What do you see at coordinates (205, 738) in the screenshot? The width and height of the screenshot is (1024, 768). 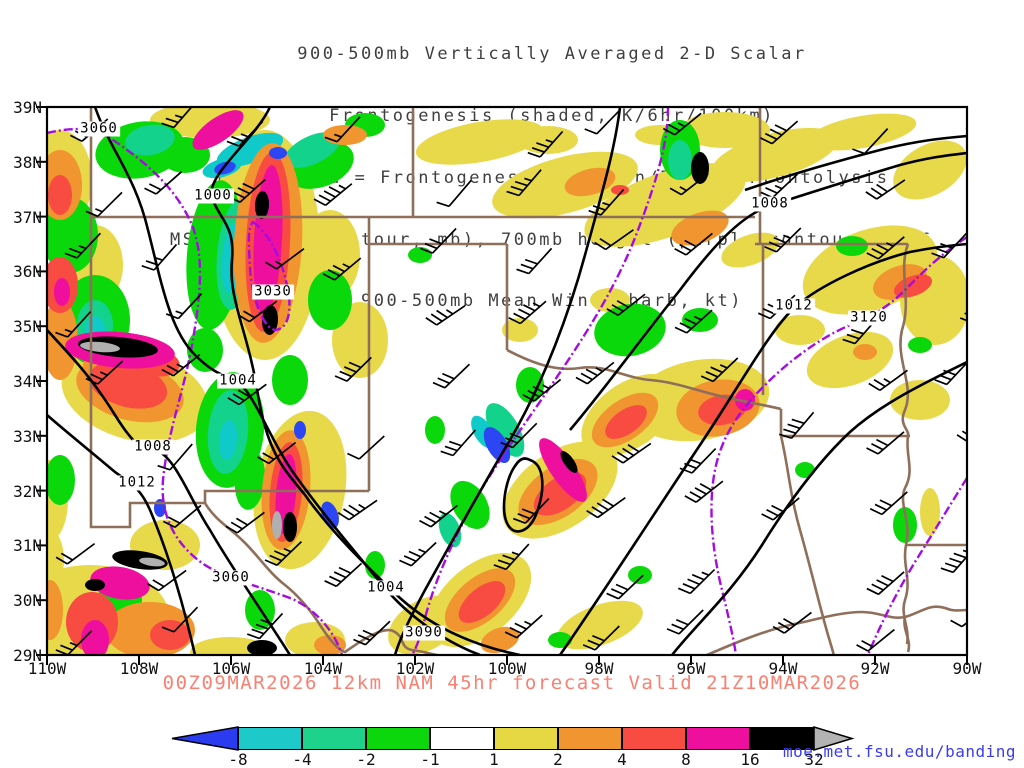 I see `colorbar-left-arrow` at bounding box center [205, 738].